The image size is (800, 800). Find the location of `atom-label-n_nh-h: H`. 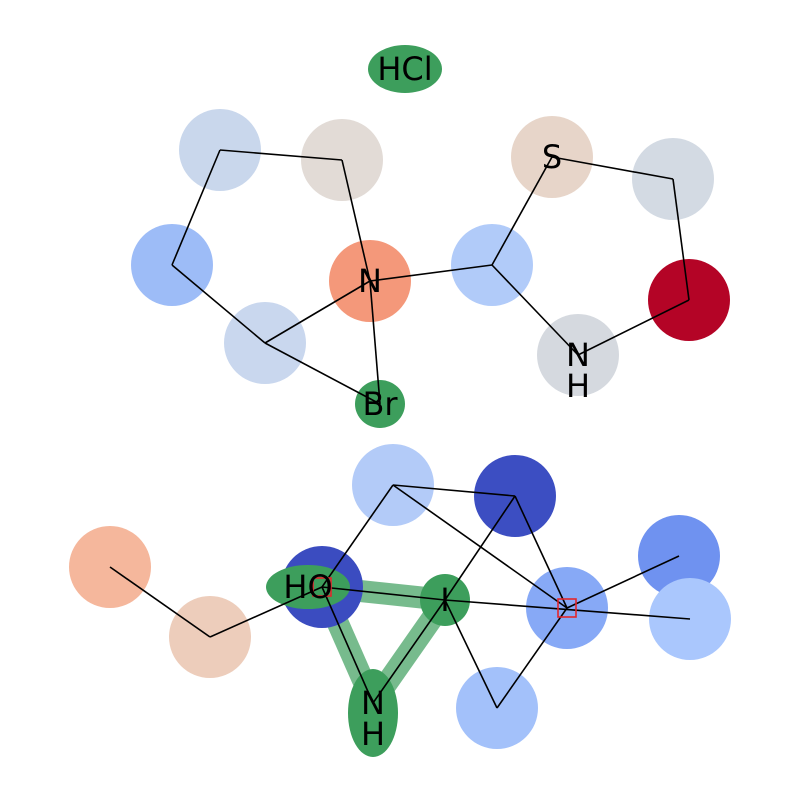

atom-label-n_nh-h: H is located at coordinates (373, 734).